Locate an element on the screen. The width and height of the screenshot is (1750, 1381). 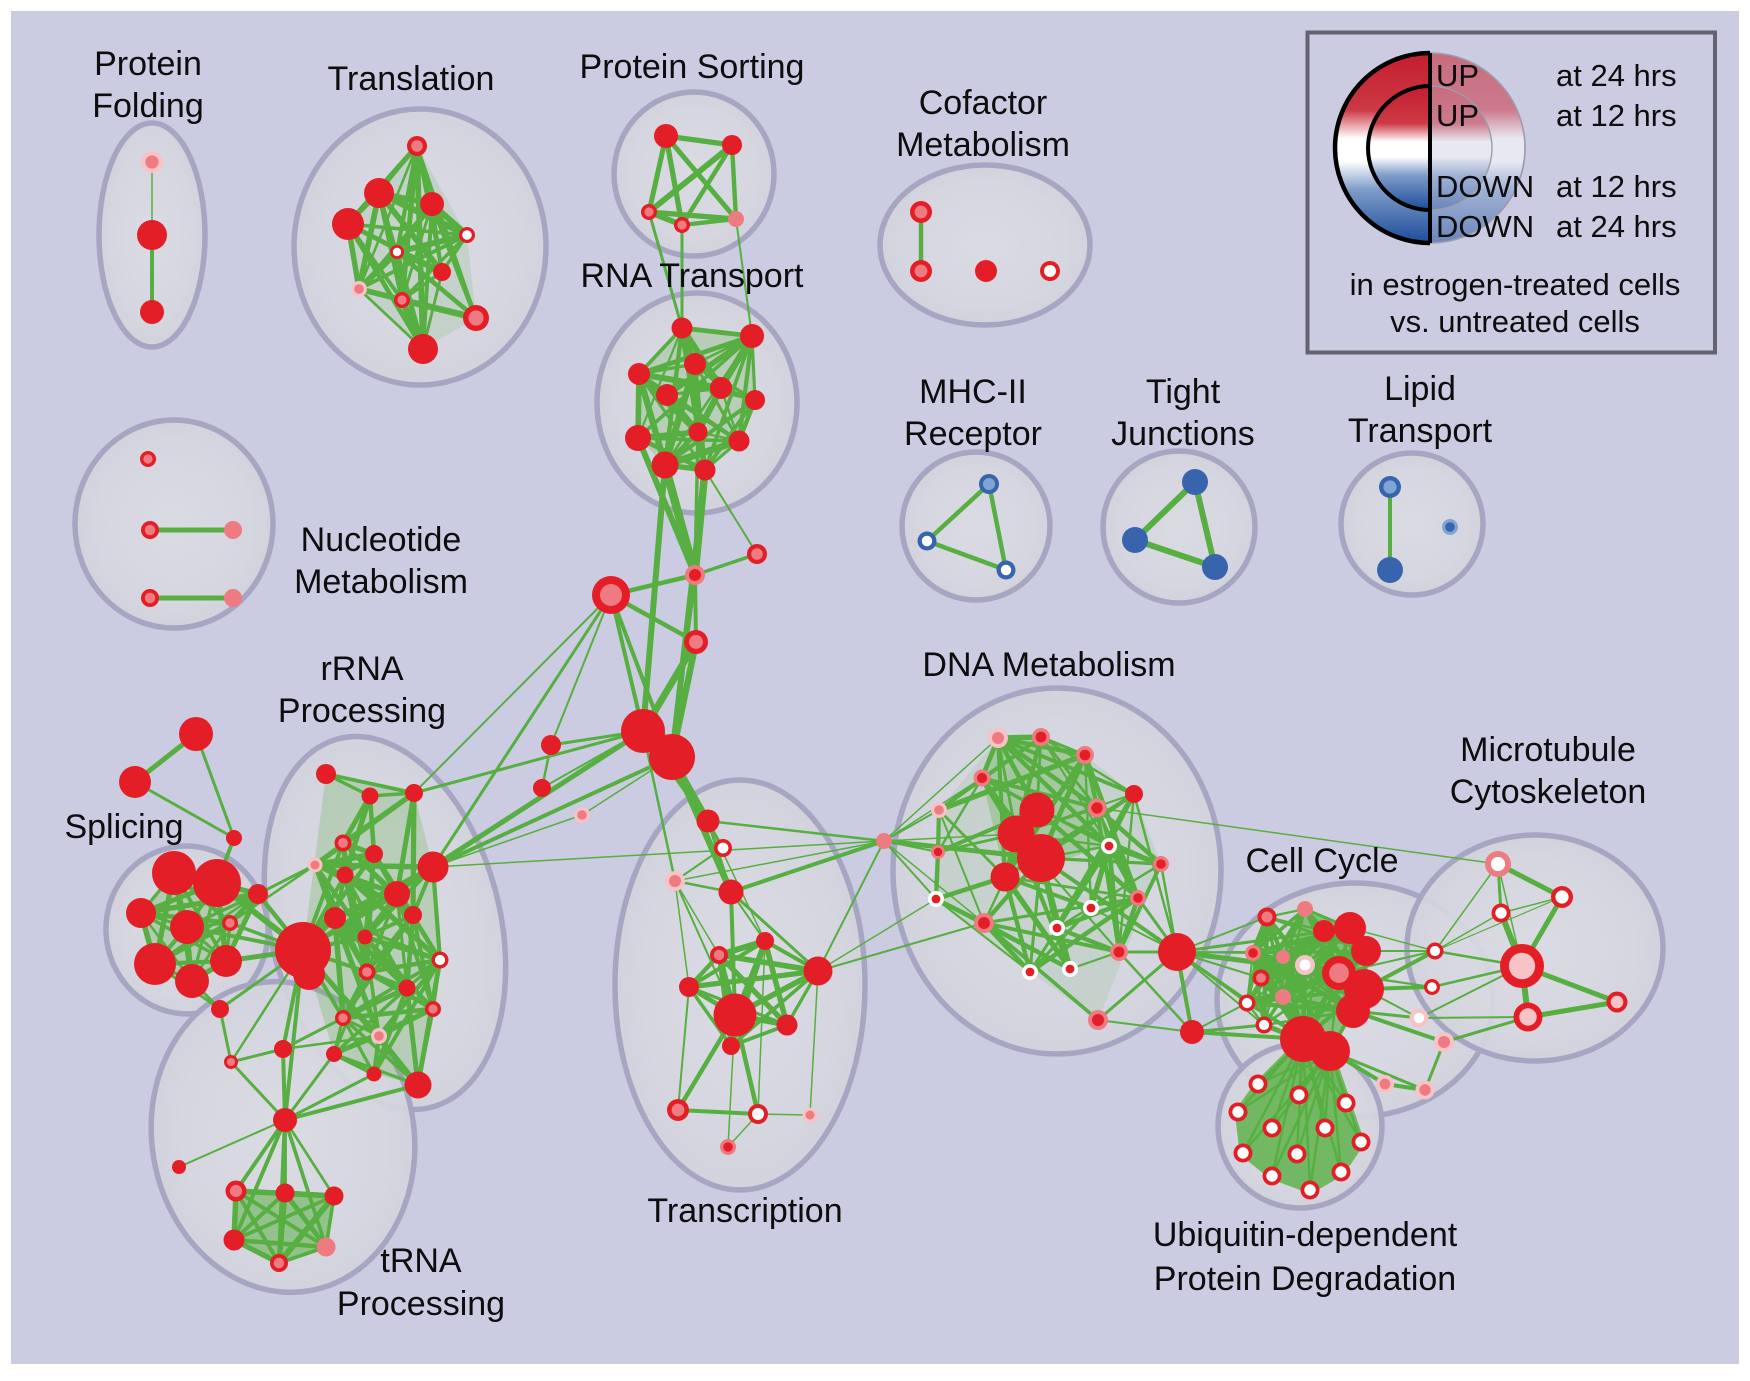
svg-text: RNA Transport is located at coordinates (693, 276).